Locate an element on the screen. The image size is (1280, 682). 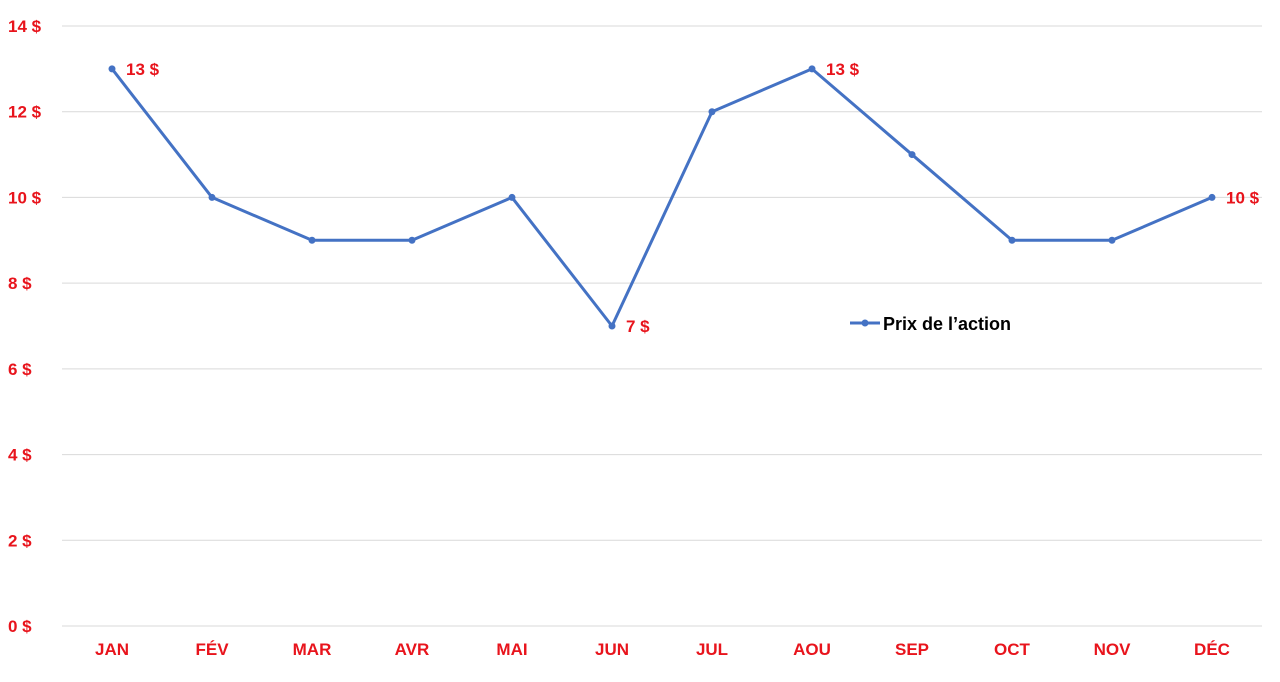
y-tick-label: 14 $ is located at coordinates (25, 26).